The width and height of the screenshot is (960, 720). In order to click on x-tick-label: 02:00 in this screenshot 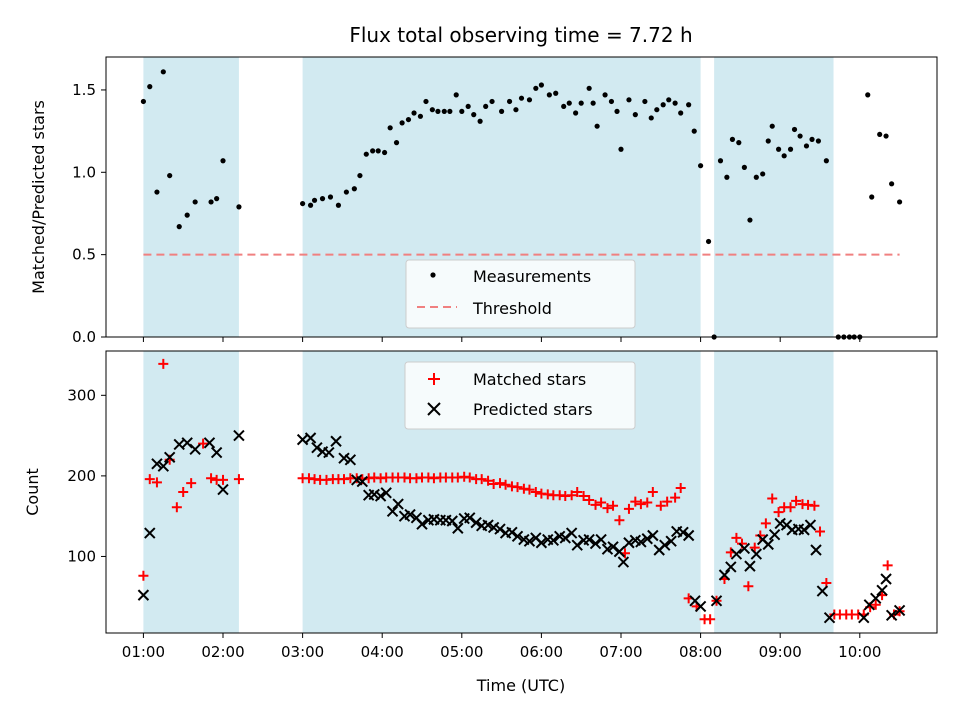, I will do `click(222, 652)`.